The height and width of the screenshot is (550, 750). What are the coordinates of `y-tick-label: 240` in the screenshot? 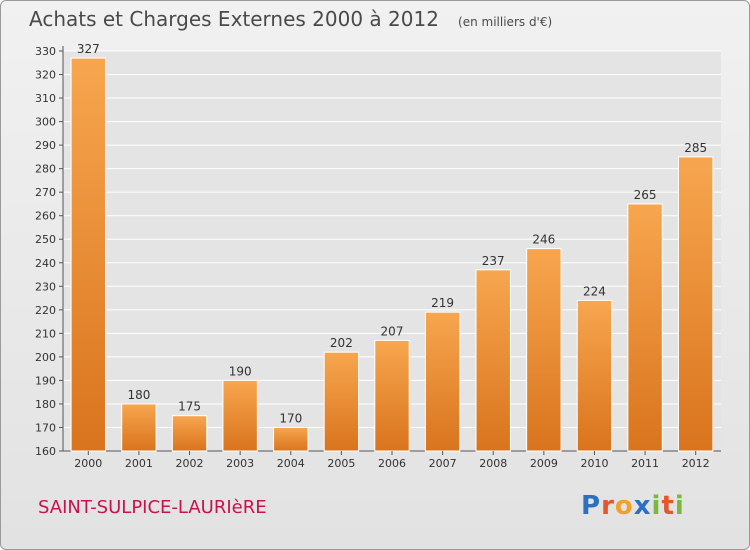 It's located at (45, 263).